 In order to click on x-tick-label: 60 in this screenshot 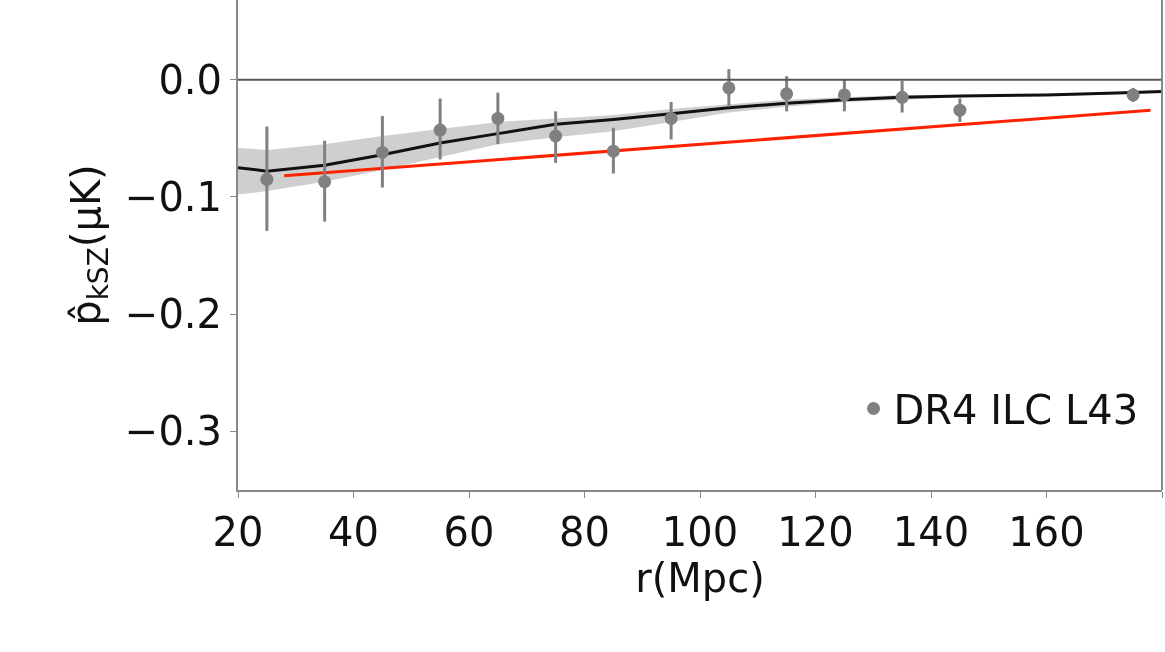, I will do `click(469, 532)`.